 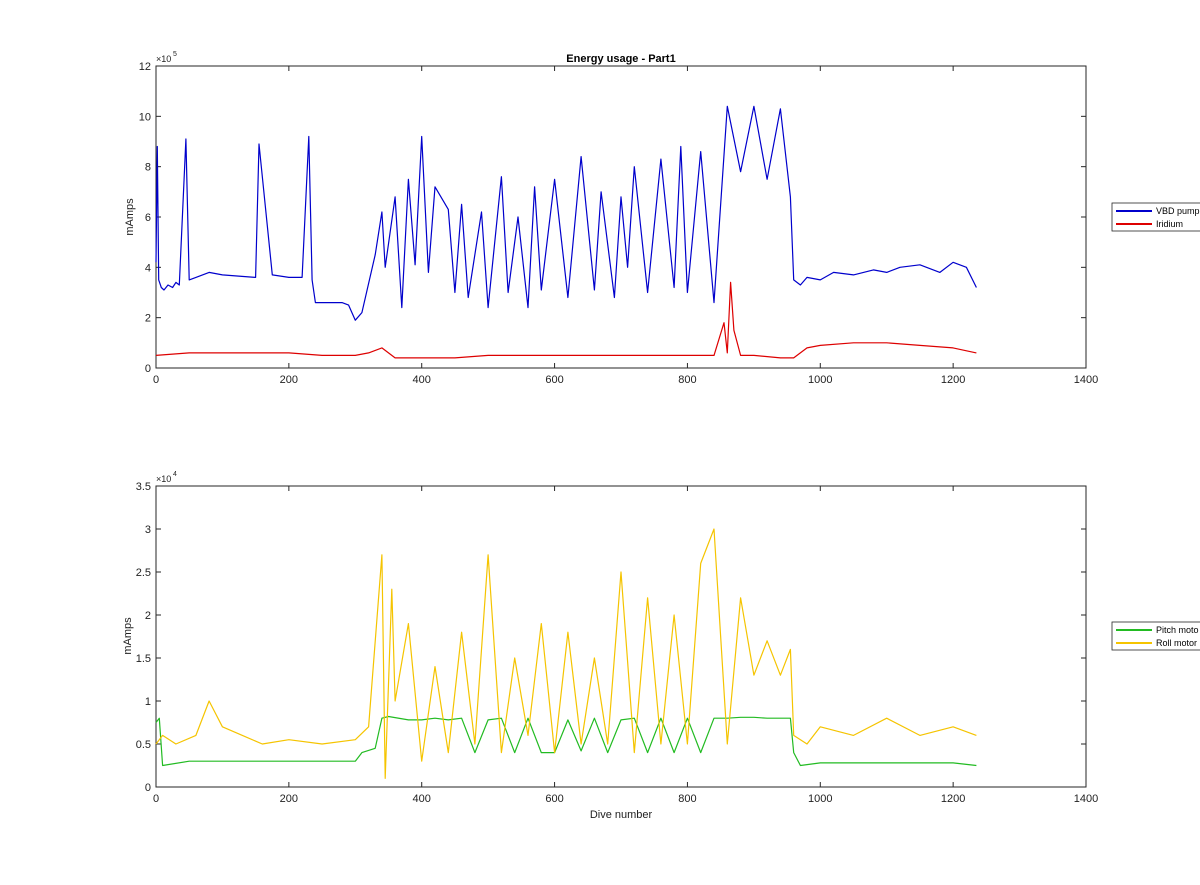 I want to click on legend-label-vbd: VBD pump, so click(x=1178, y=211).